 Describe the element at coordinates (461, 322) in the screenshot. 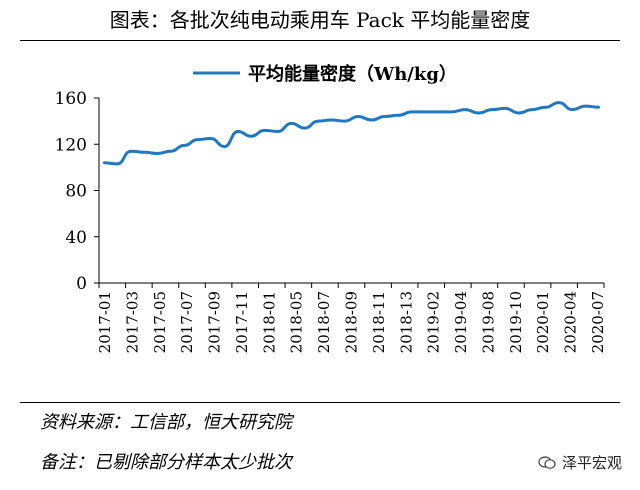

I see `x-tick-label: 2019-04` at that location.